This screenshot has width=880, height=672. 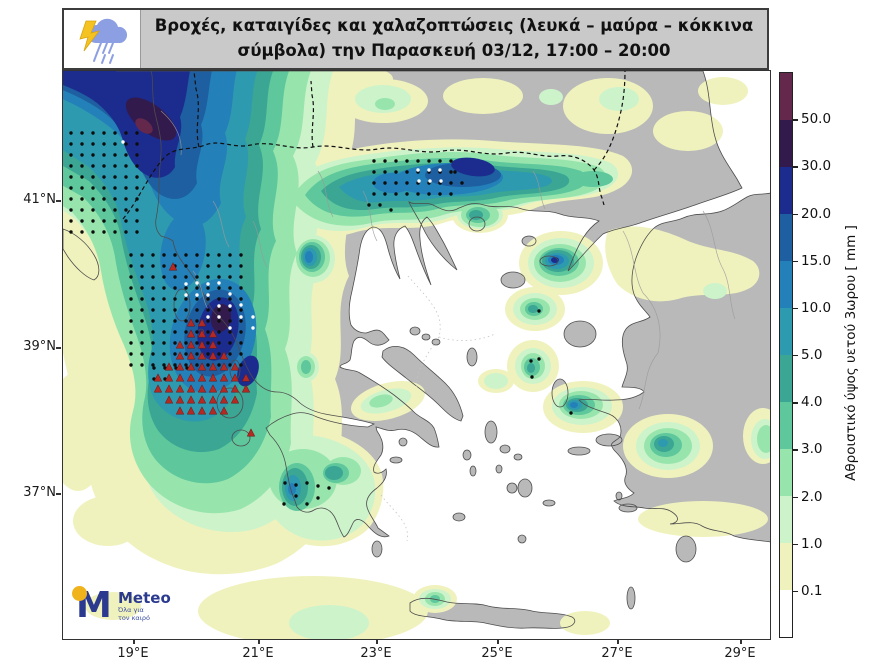 I want to click on y-tick-label: 37°N, so click(x=39, y=492).